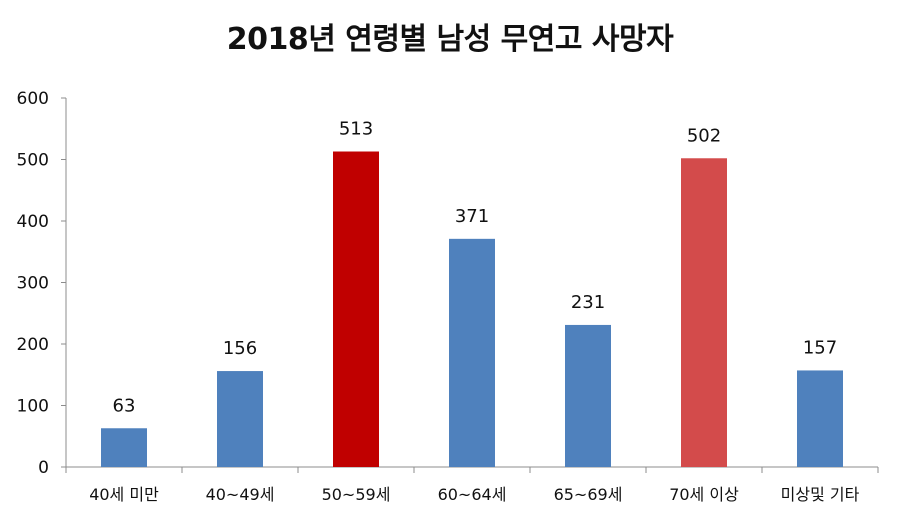 The image size is (900, 525). Describe the element at coordinates (588, 302) in the screenshot. I see `data-label: 231` at that location.